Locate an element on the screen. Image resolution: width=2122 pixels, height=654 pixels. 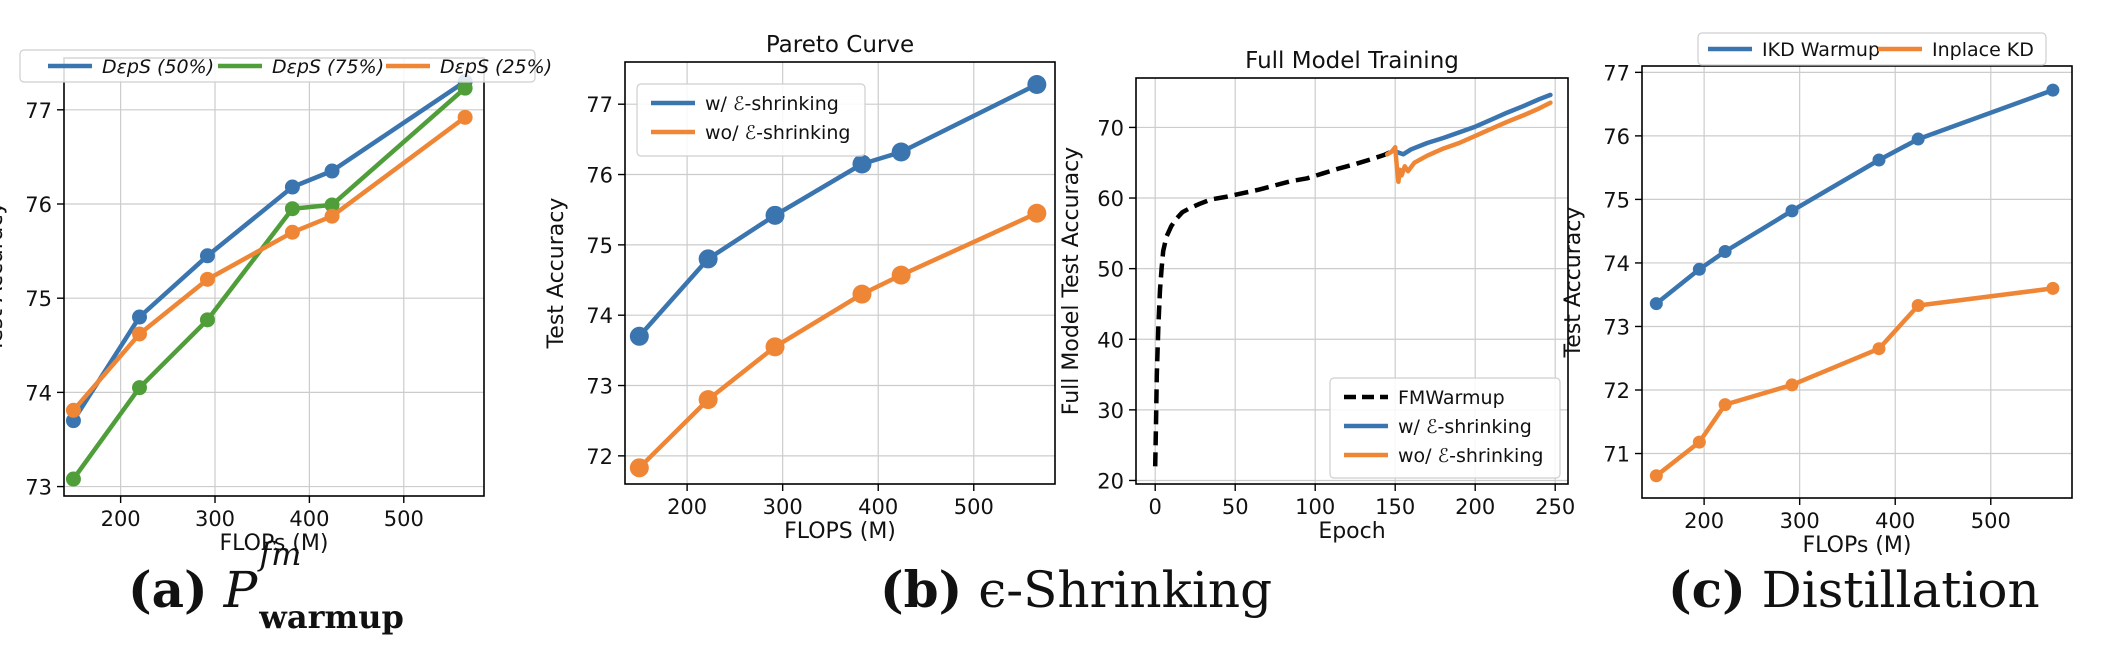
y-tick-label: 30 is located at coordinates (1110, 411).